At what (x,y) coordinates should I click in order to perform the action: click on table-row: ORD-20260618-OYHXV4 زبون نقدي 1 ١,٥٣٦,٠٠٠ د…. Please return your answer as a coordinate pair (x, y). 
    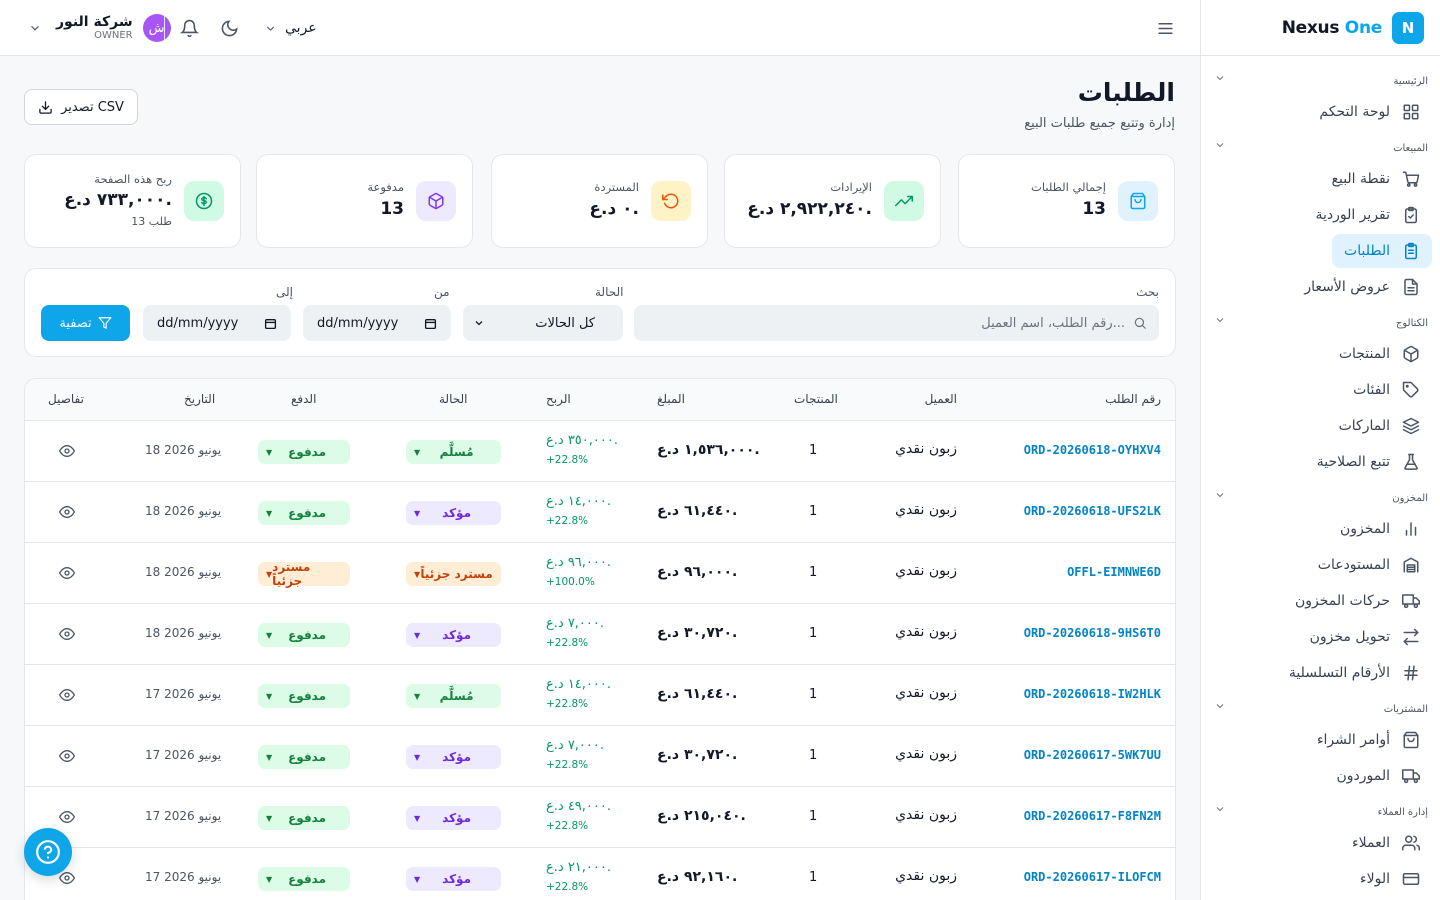
    Looking at the image, I should click on (600, 451).